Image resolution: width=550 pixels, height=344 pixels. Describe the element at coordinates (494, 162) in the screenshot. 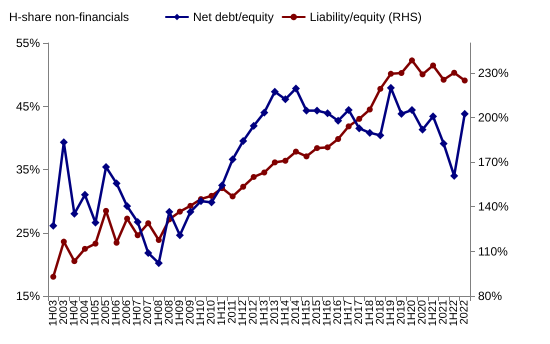

I see `y2-tick-label: 170%` at that location.